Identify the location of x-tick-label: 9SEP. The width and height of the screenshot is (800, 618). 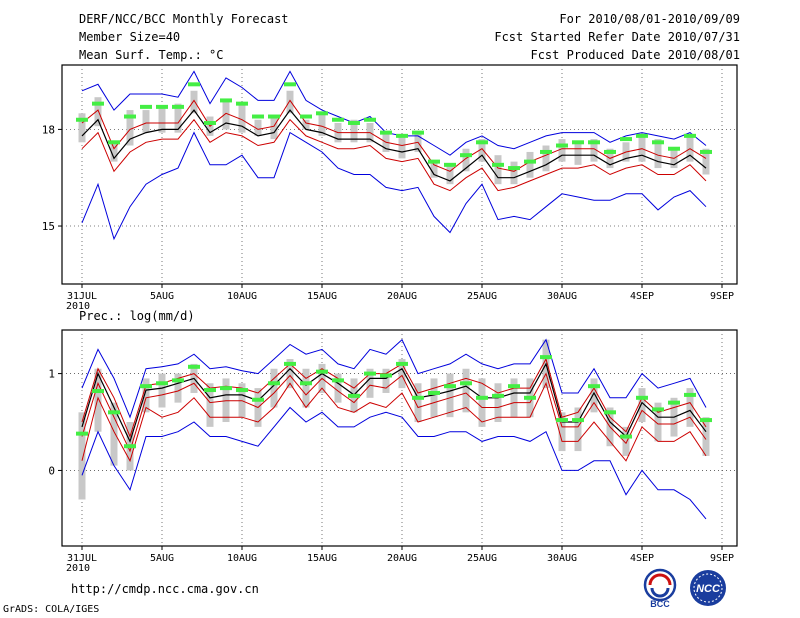
(722, 296).